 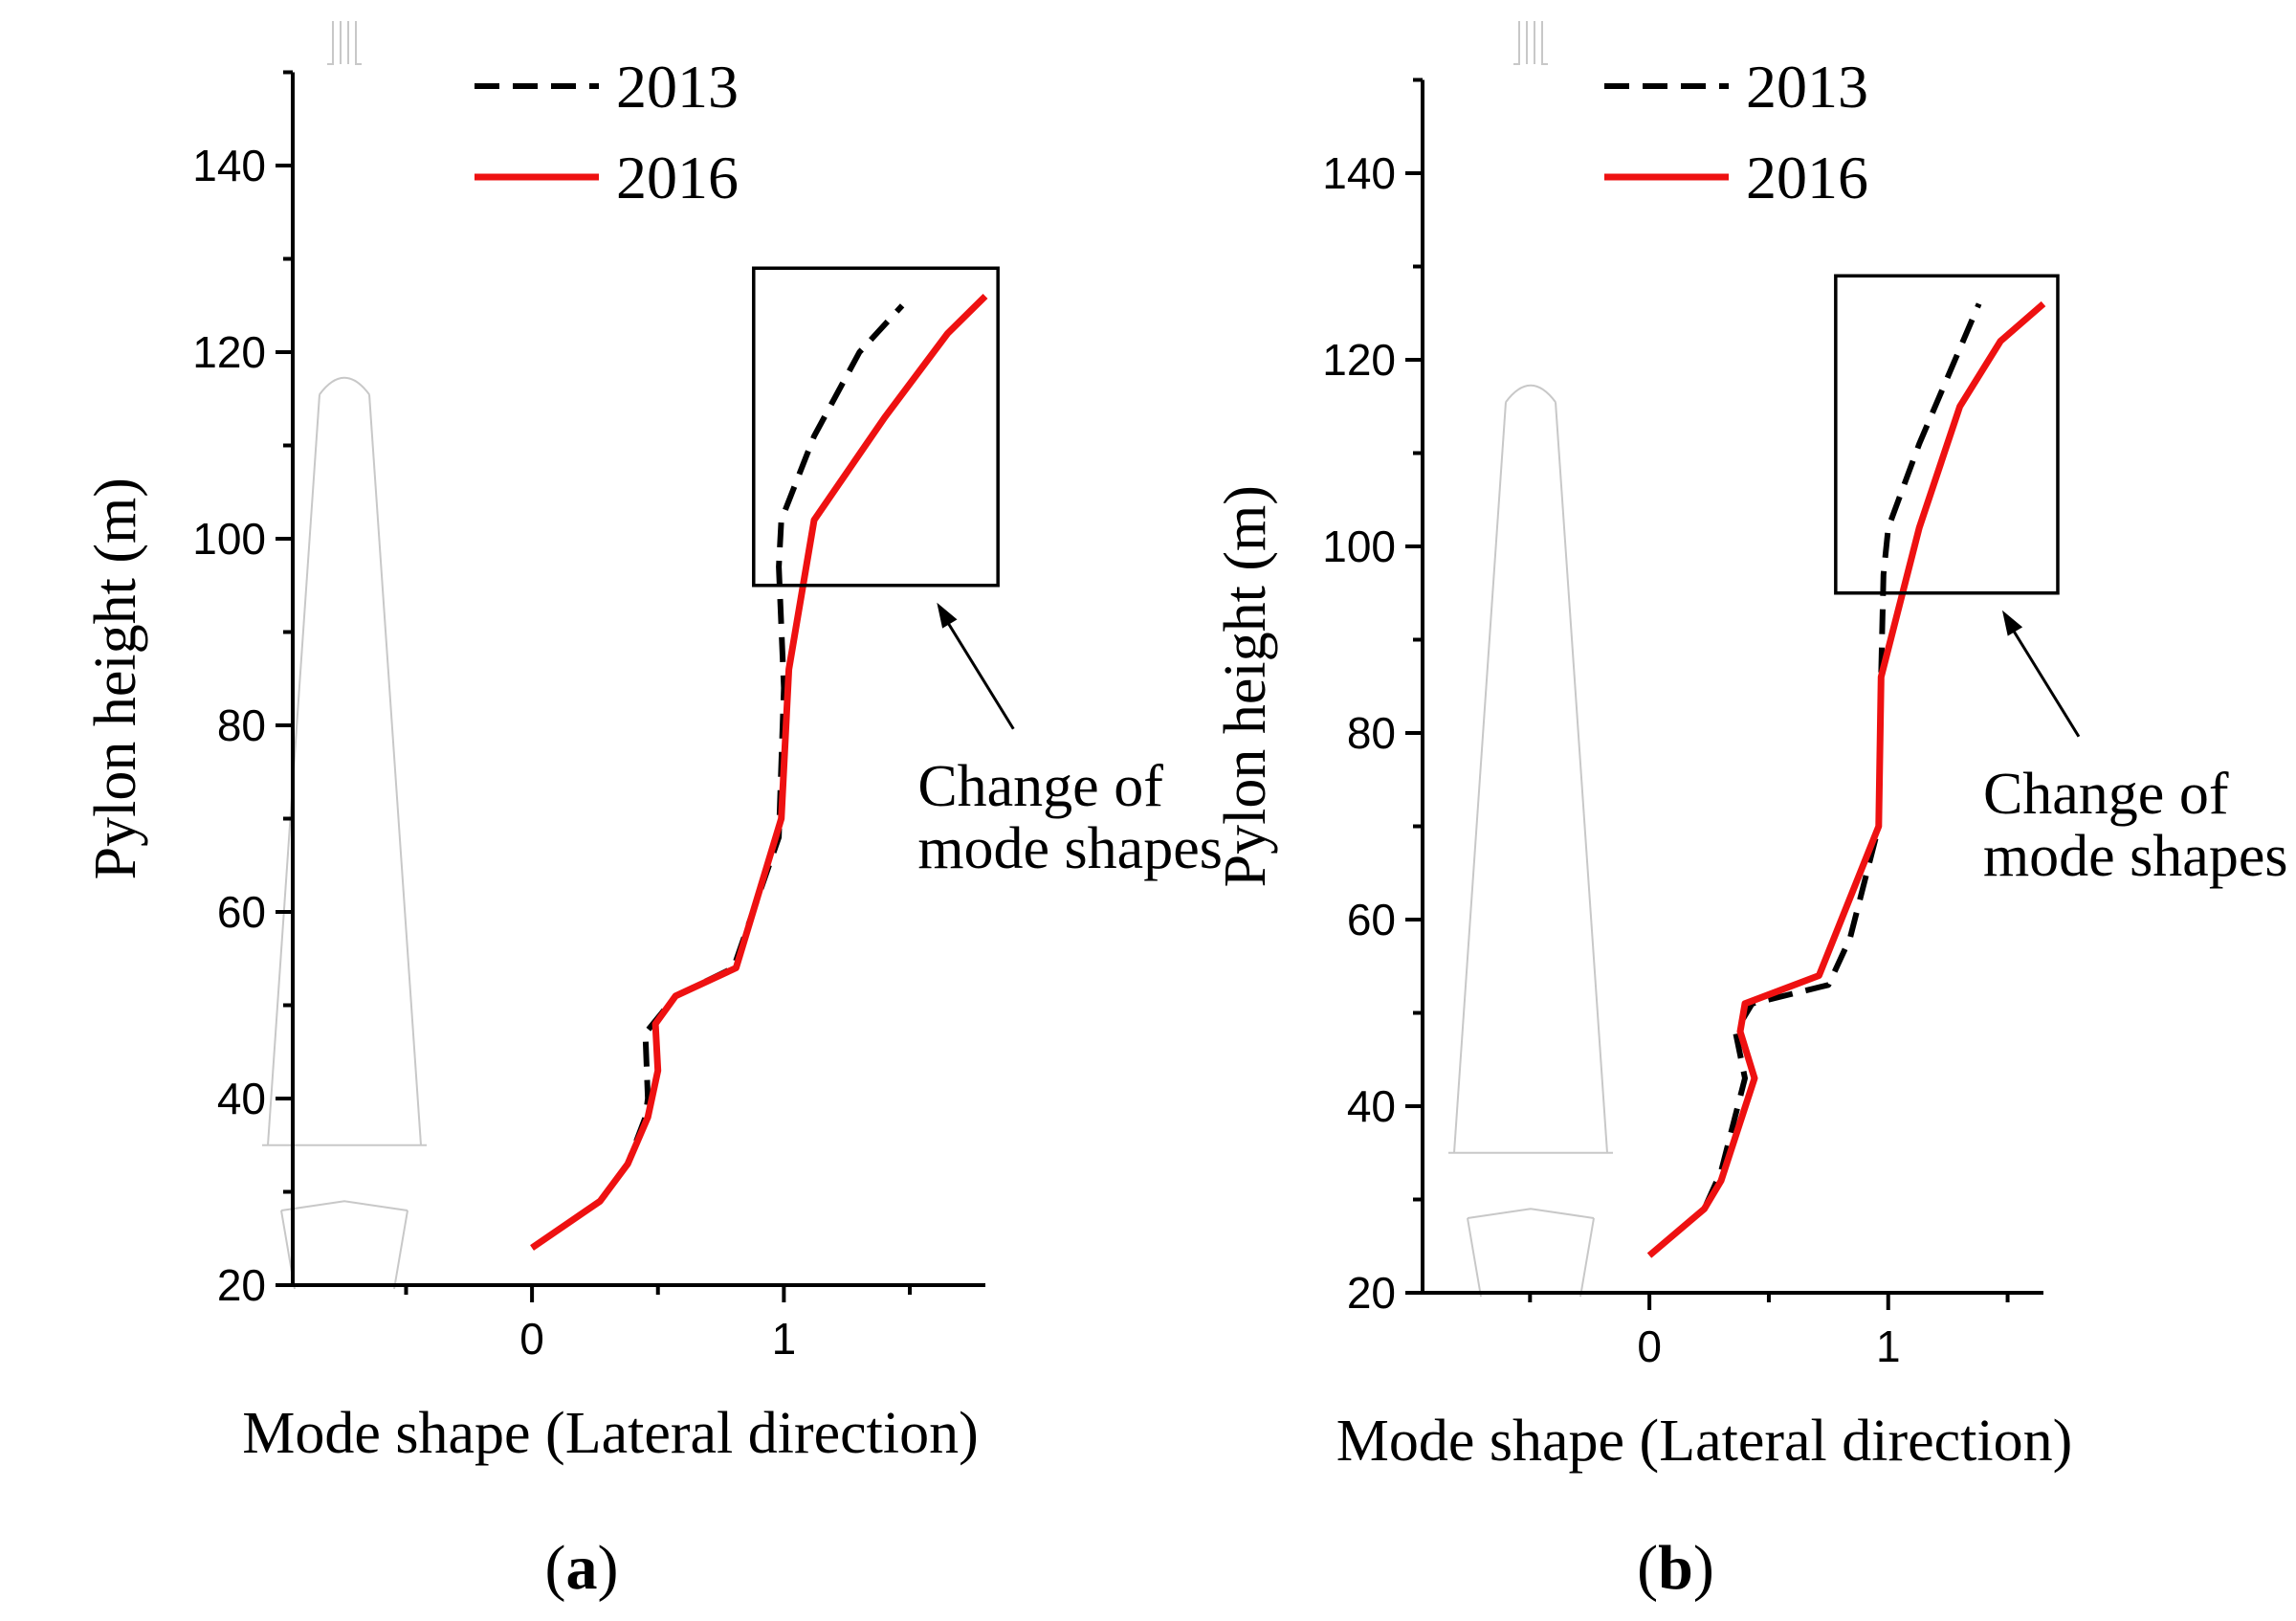 I want to click on panel-label: (b), so click(x=1676, y=1568).